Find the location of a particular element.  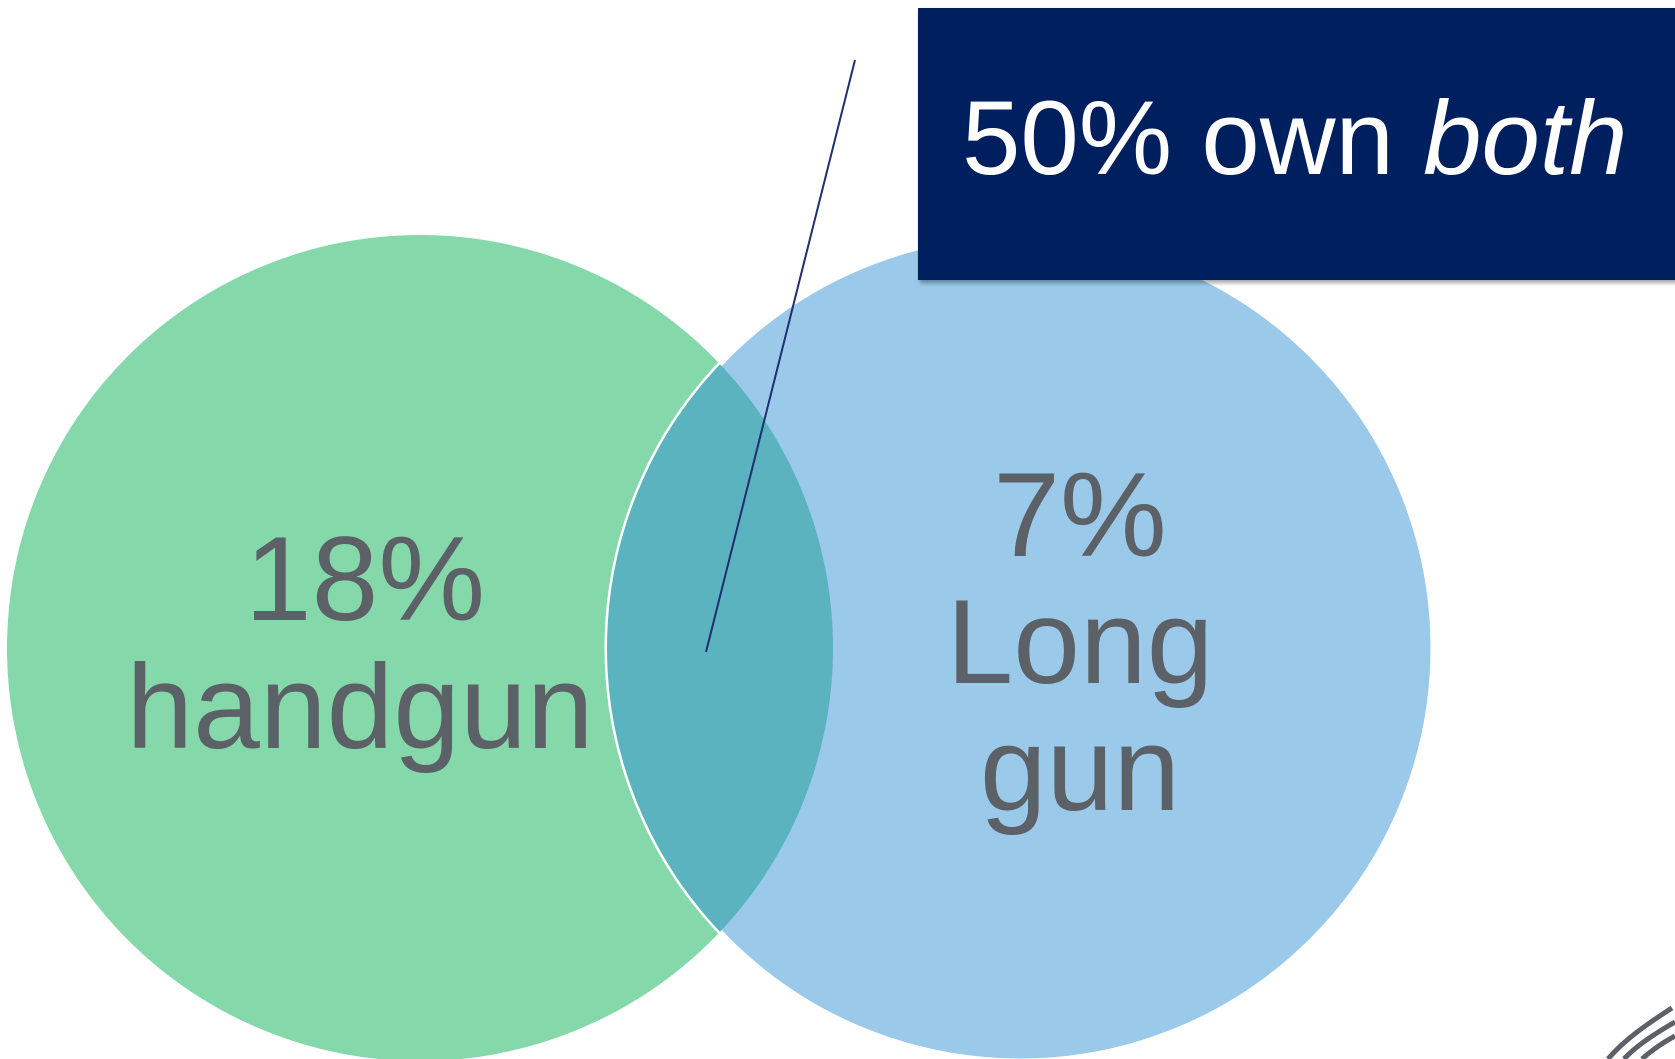

callout-leader-line is located at coordinates (780, 356).